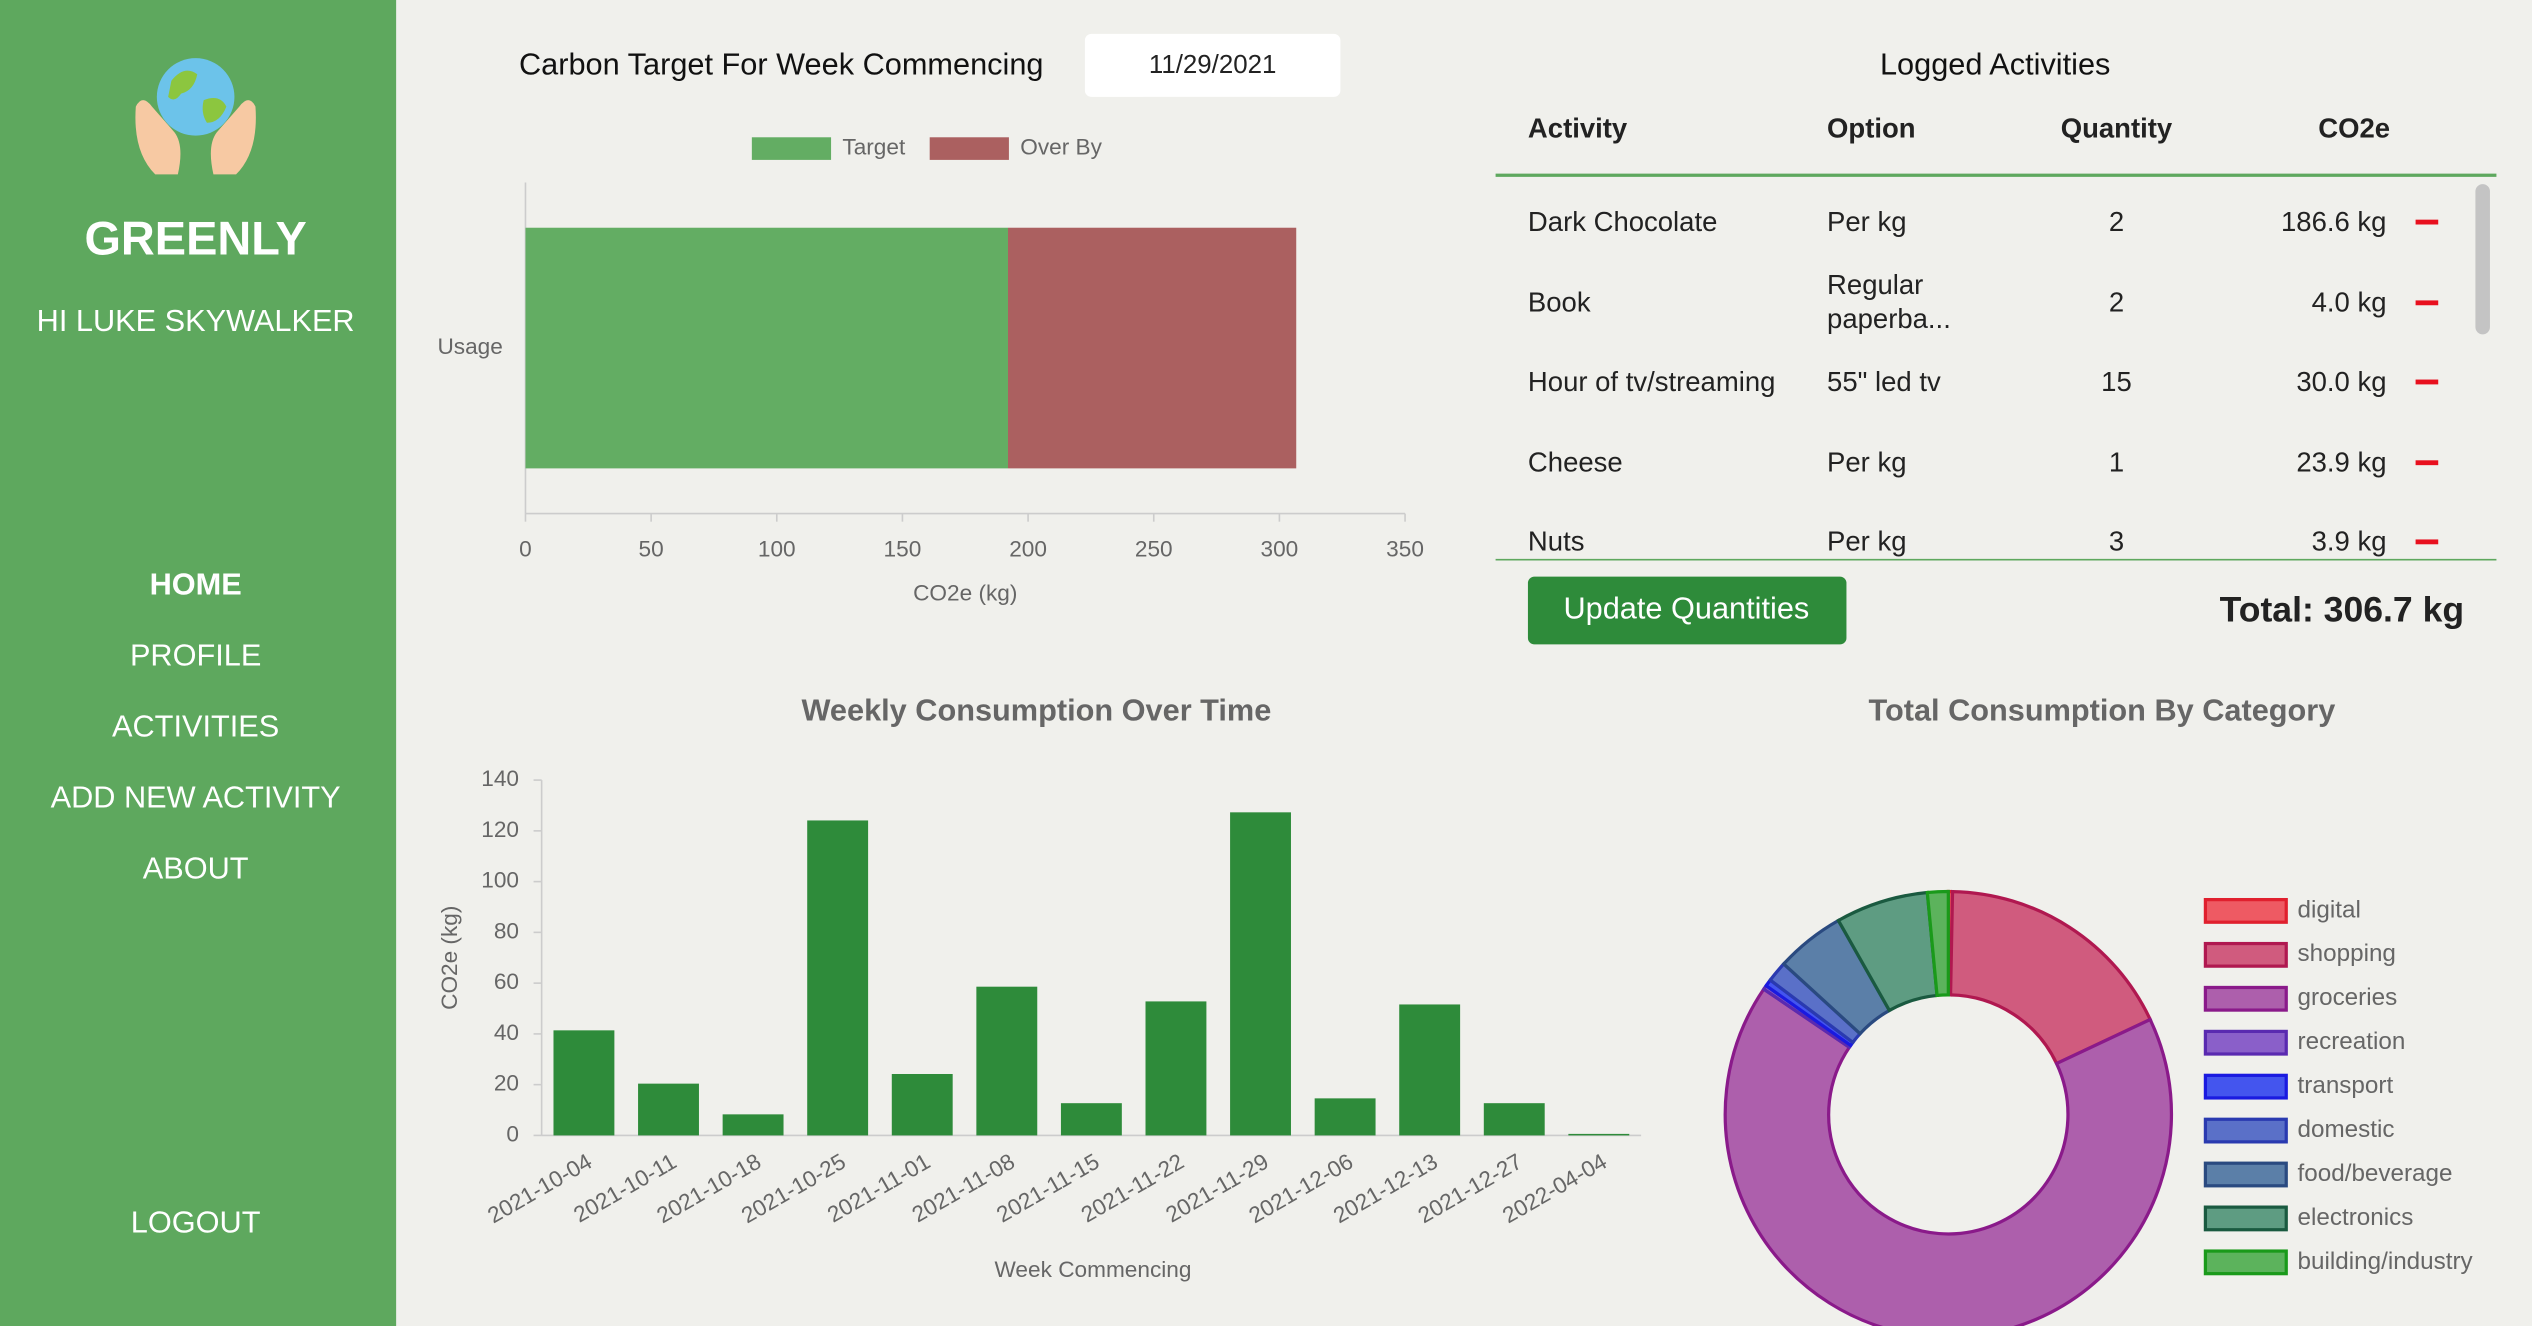 Image resolution: width=2532 pixels, height=1326 pixels. What do you see at coordinates (651, 549) in the screenshot?
I see `x-tick-label: 50` at bounding box center [651, 549].